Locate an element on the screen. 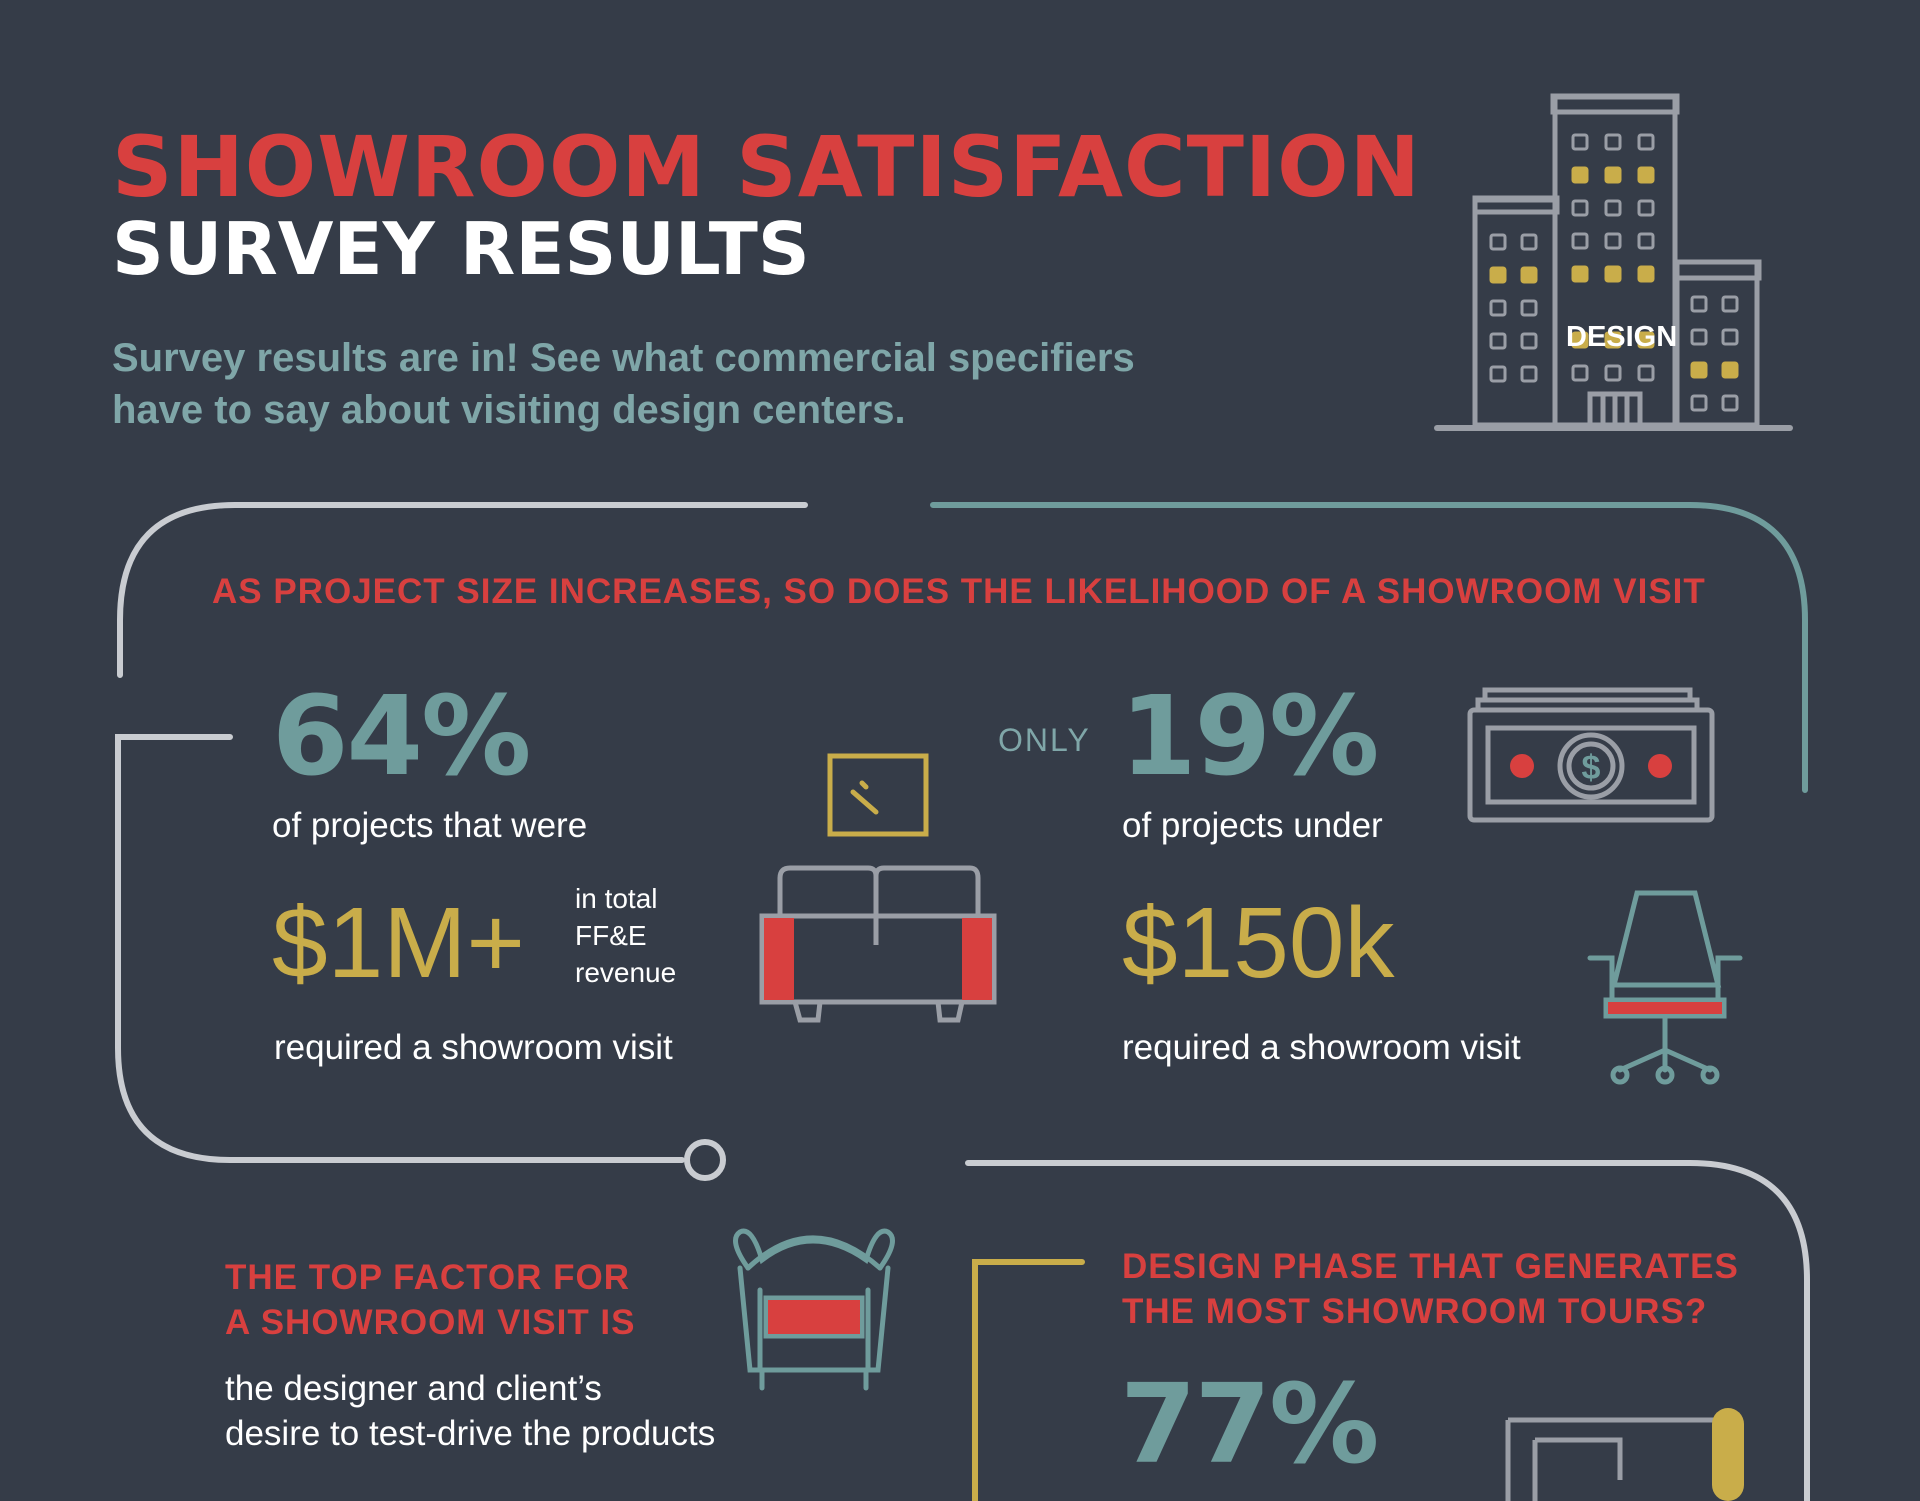 This screenshot has width=1920, height=1501. stat-percent-small-projects: 19% is located at coordinates (1249, 736).